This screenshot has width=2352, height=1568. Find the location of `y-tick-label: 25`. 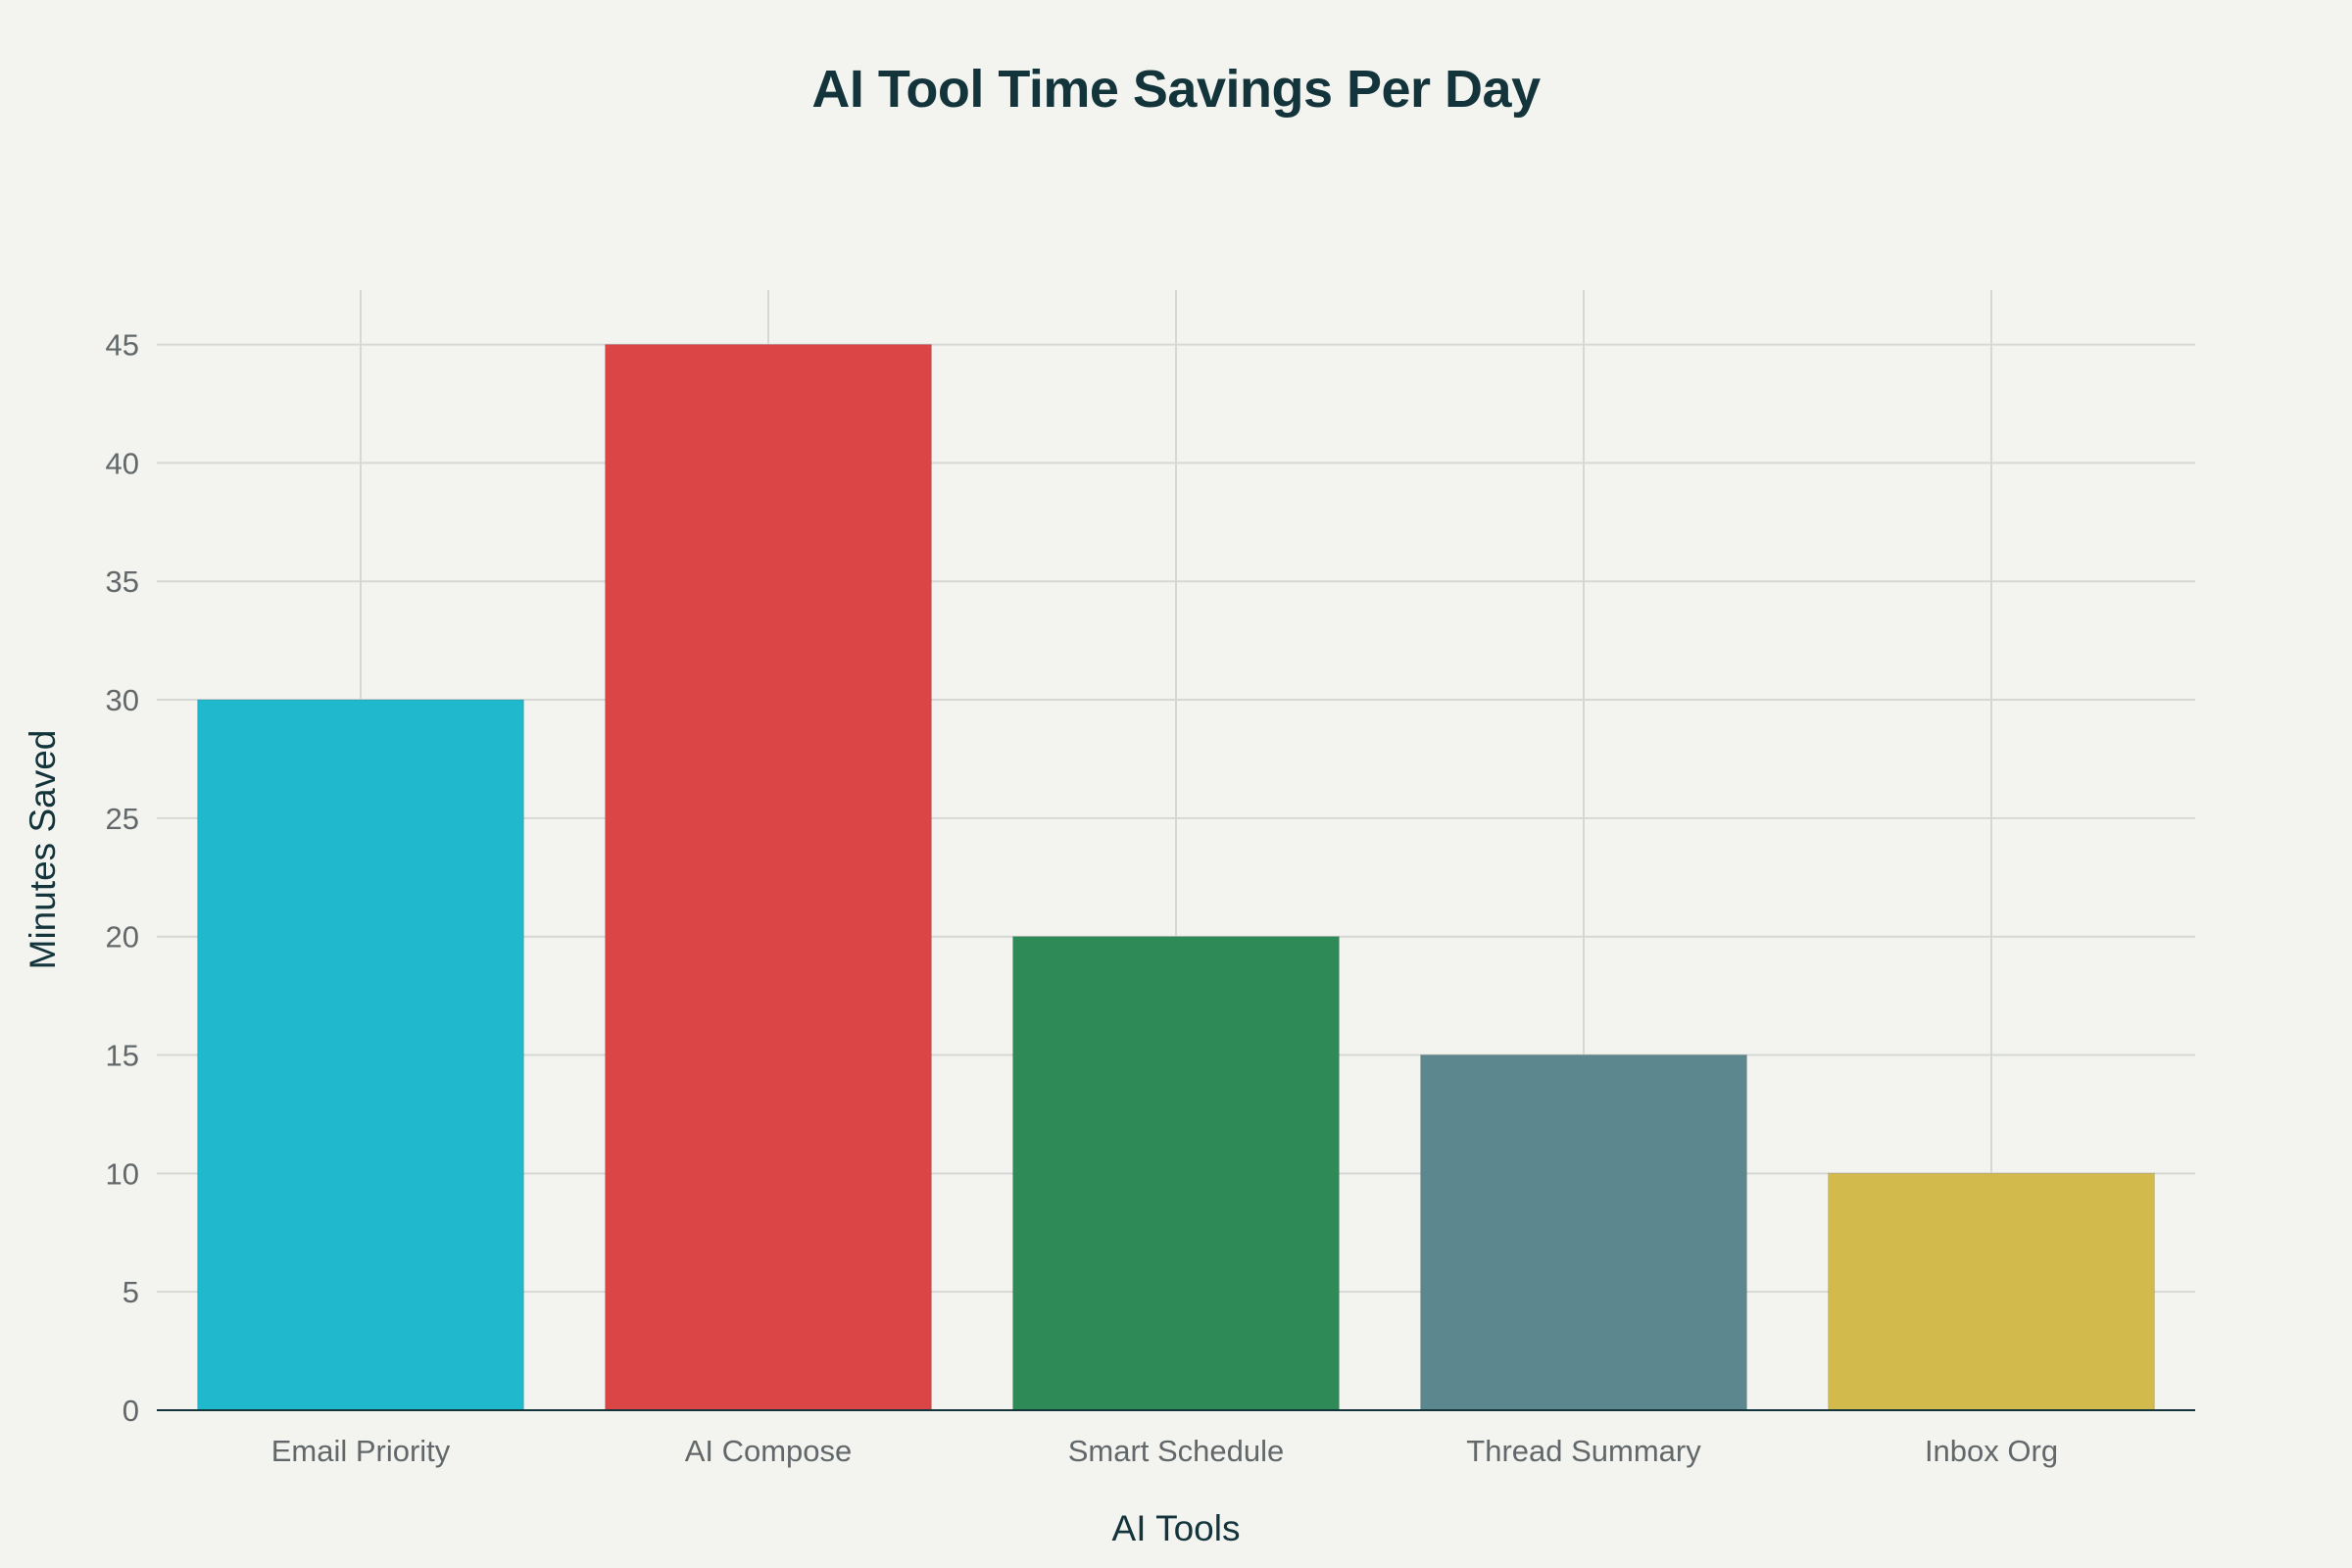

y-tick-label: 25 is located at coordinates (122, 819).